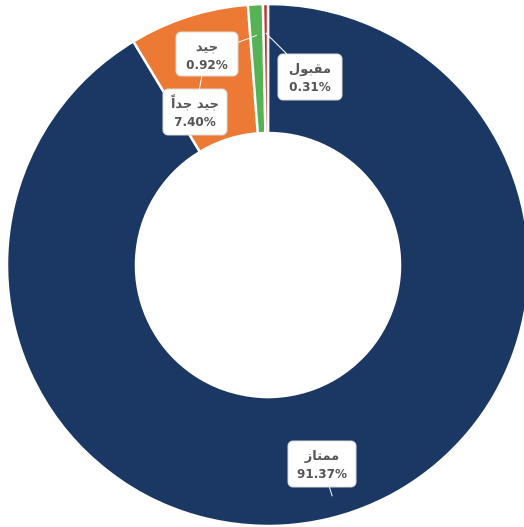 The image size is (524, 527). What do you see at coordinates (310, 87) in the screenshot?
I see `callout-value-acceptable: 0.31%` at bounding box center [310, 87].